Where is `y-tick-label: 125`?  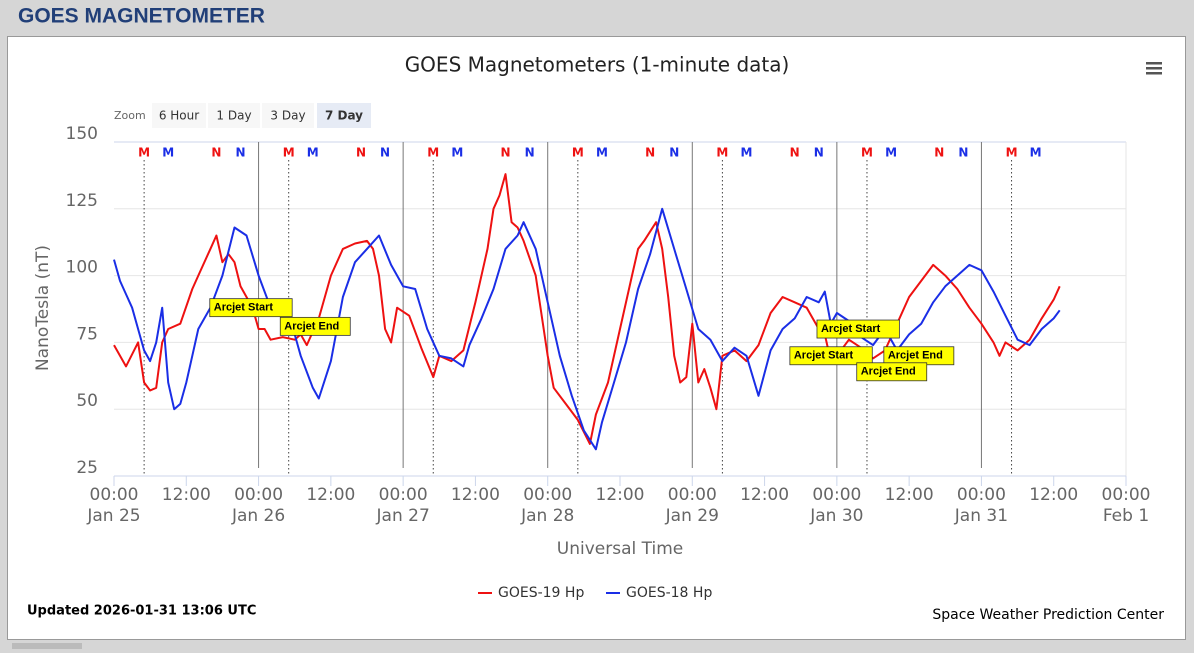 y-tick-label: 125 is located at coordinates (82, 201).